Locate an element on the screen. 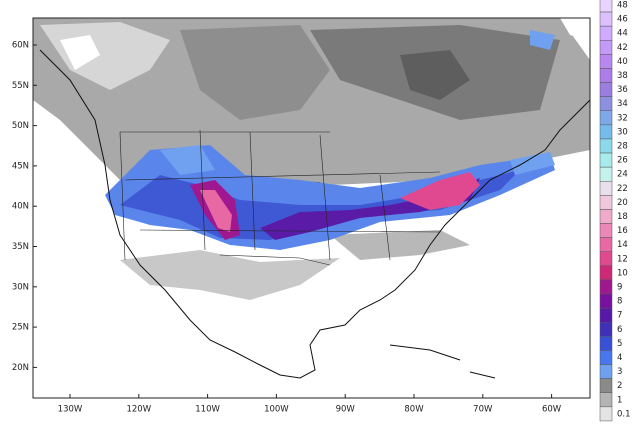  colorbar-label: 10 is located at coordinates (622, 273).